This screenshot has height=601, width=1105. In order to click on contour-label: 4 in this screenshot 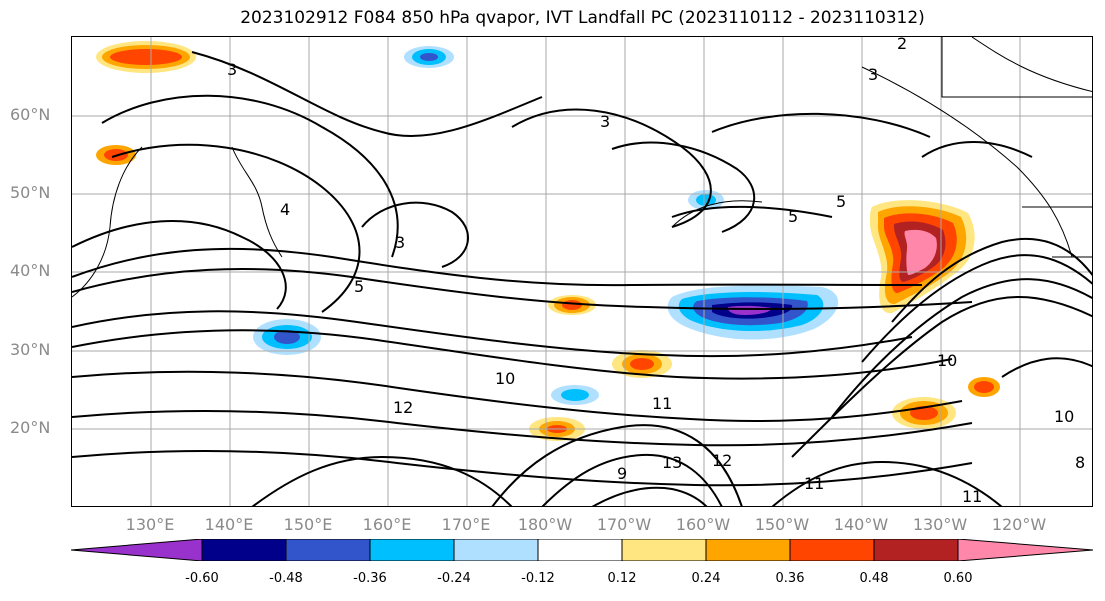, I will do `click(285, 209)`.